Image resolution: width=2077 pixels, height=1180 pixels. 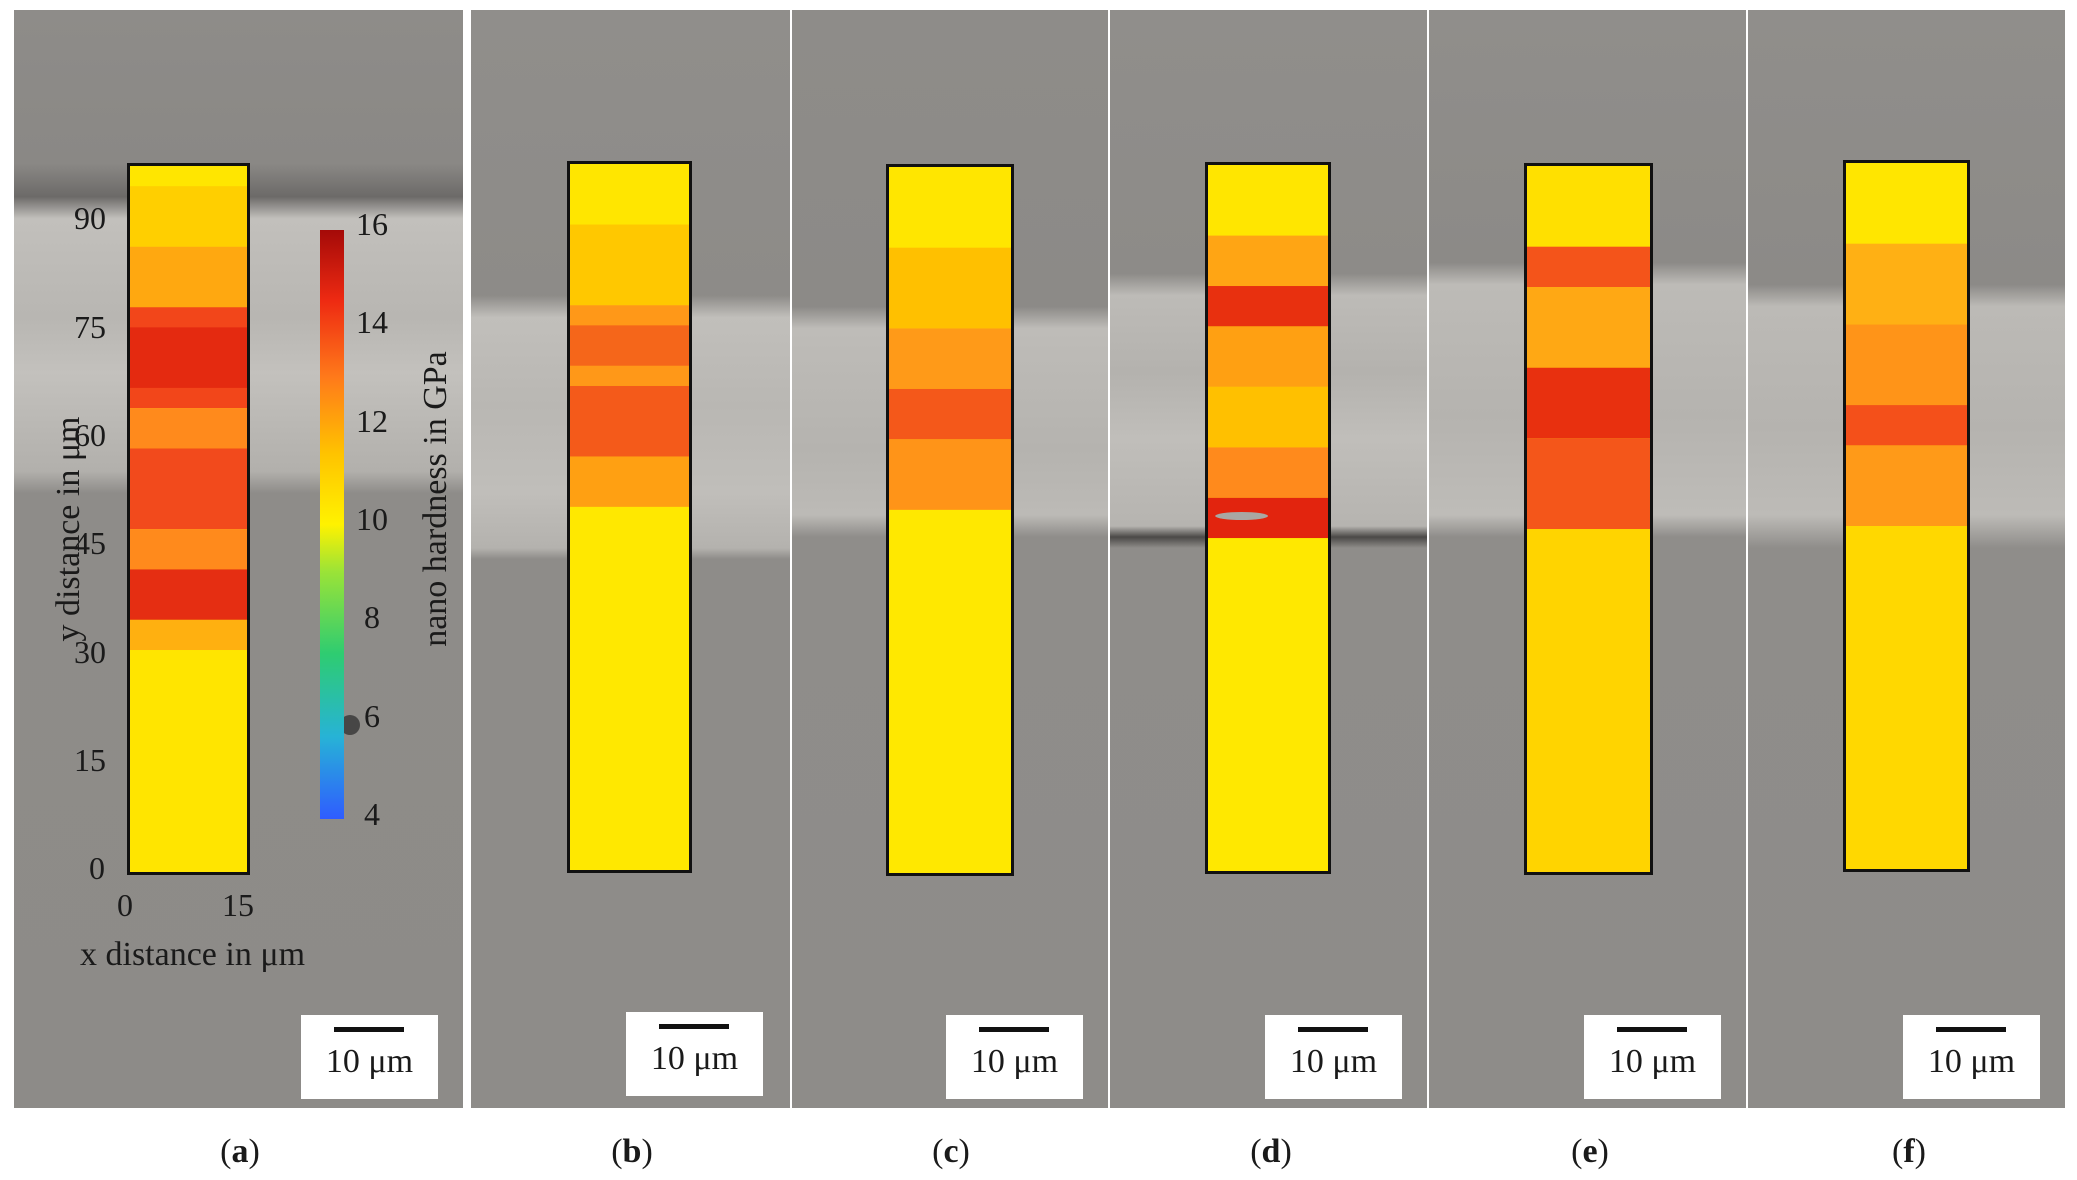 What do you see at coordinates (372, 322) in the screenshot?
I see `colorbar-tick: 14` at bounding box center [372, 322].